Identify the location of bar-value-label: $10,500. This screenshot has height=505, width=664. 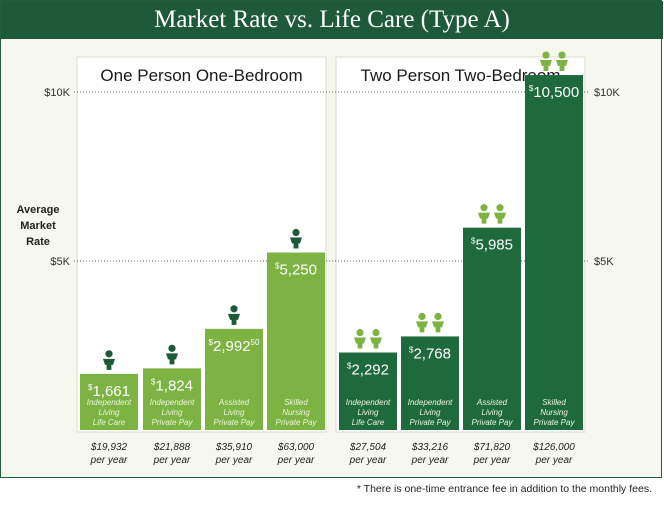
(554, 92).